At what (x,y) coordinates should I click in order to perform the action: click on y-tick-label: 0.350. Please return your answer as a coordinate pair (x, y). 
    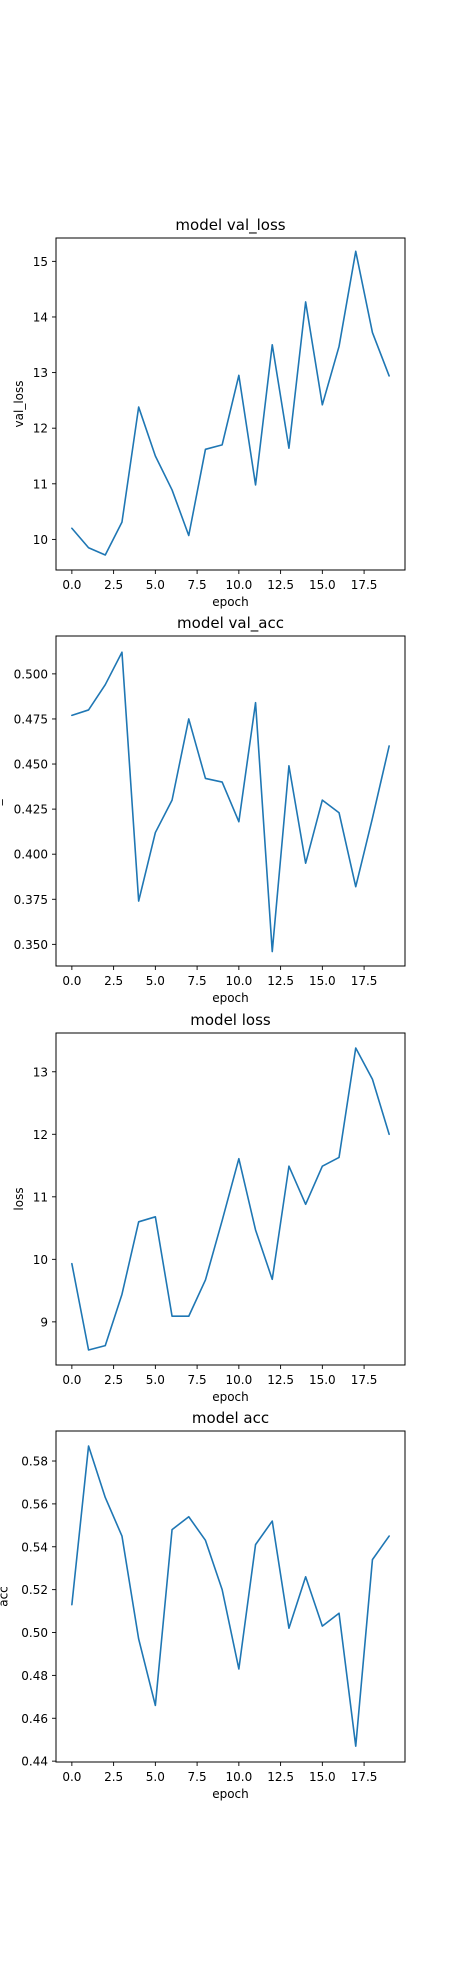
    Looking at the image, I should click on (31, 945).